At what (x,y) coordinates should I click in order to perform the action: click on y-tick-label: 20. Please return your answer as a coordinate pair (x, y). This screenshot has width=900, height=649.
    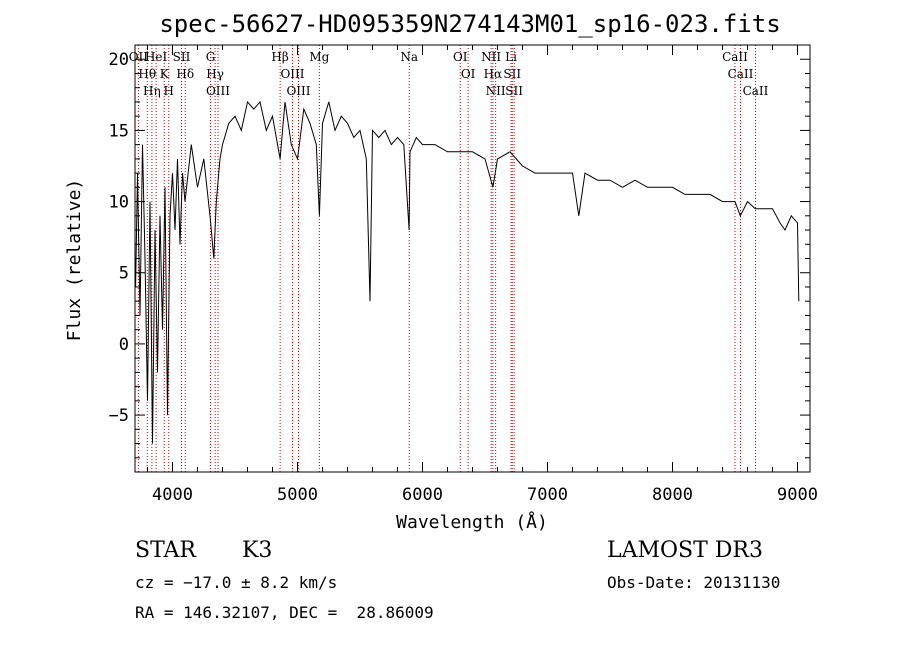
    Looking at the image, I should click on (119, 60).